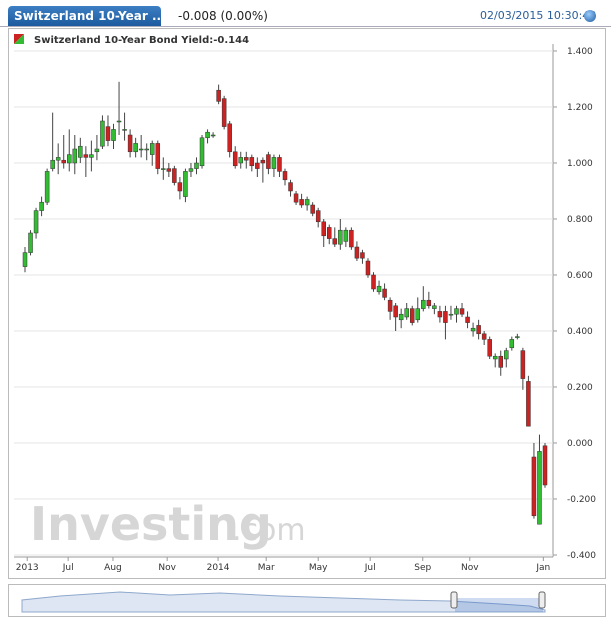  What do you see at coordinates (151, 524) in the screenshot?
I see `watermark: Investing` at bounding box center [151, 524].